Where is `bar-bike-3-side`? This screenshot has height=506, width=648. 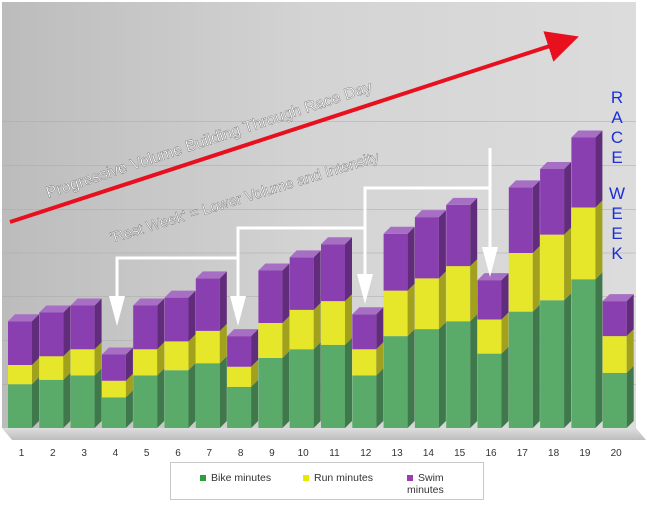 bar-bike-3-side is located at coordinates (98, 398).